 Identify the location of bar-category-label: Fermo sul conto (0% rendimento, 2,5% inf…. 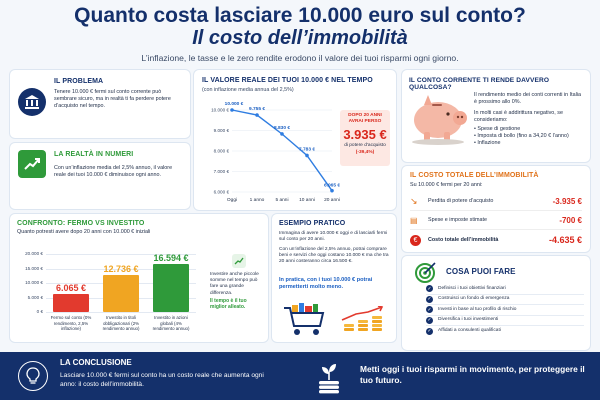
(71, 323).